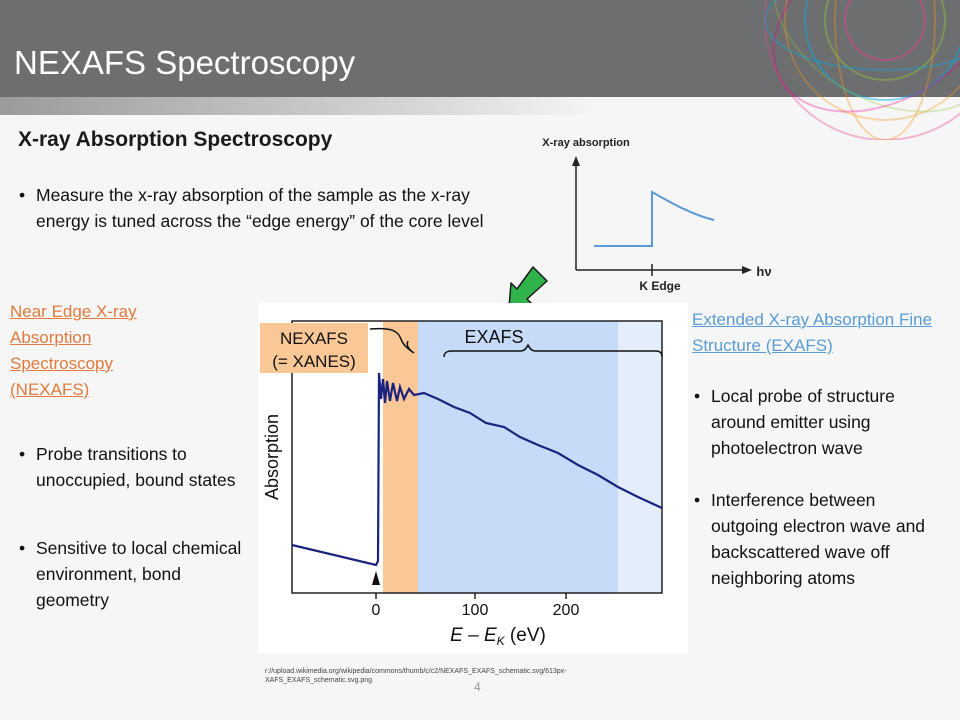 The height and width of the screenshot is (720, 960). I want to click on main-ylabel: Absorption, so click(272, 457).